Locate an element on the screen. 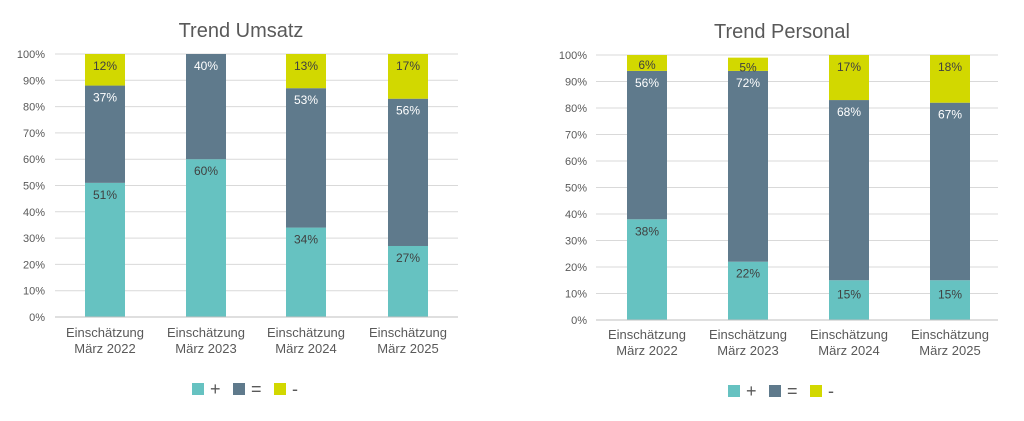 The image size is (1024, 421). data-label: 34% is located at coordinates (306, 240).